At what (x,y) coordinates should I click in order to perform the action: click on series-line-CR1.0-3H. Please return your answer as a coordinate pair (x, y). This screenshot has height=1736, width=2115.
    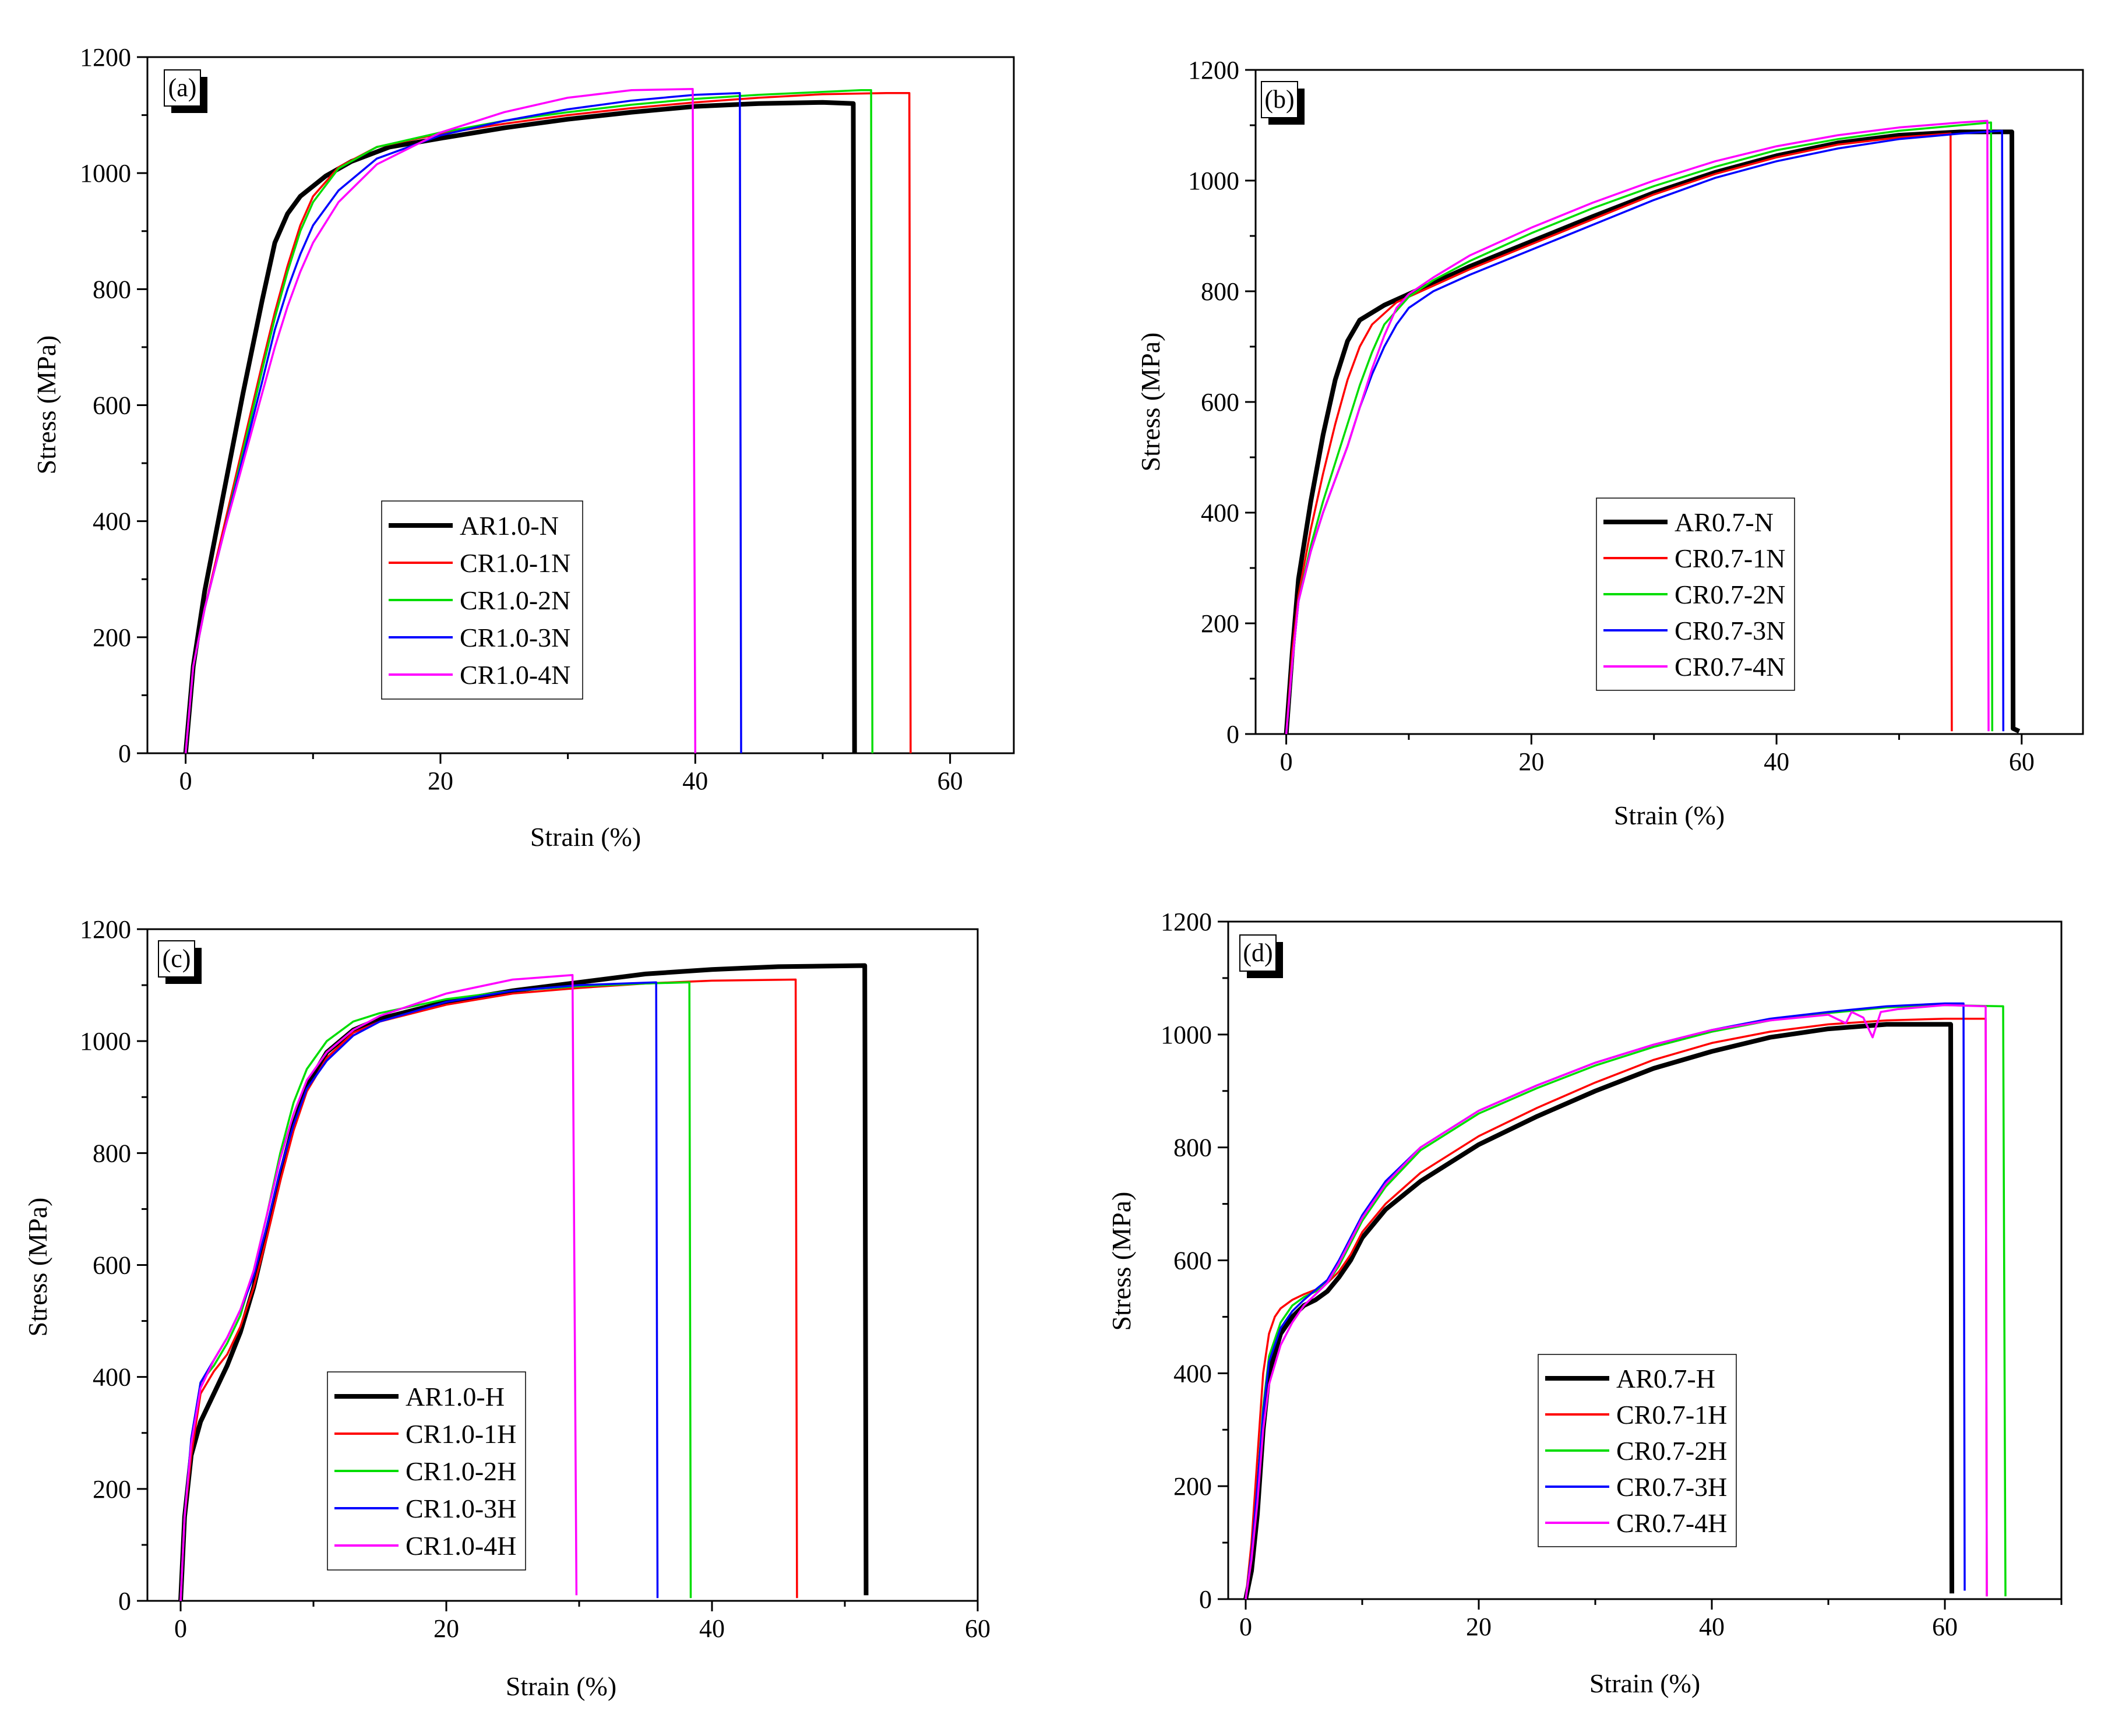
    Looking at the image, I should click on (419, 1291).